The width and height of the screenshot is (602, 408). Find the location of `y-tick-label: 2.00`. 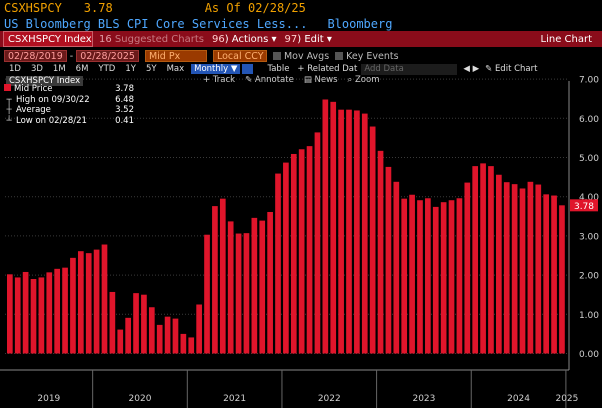

y-tick-label: 2.00 is located at coordinates (589, 277).